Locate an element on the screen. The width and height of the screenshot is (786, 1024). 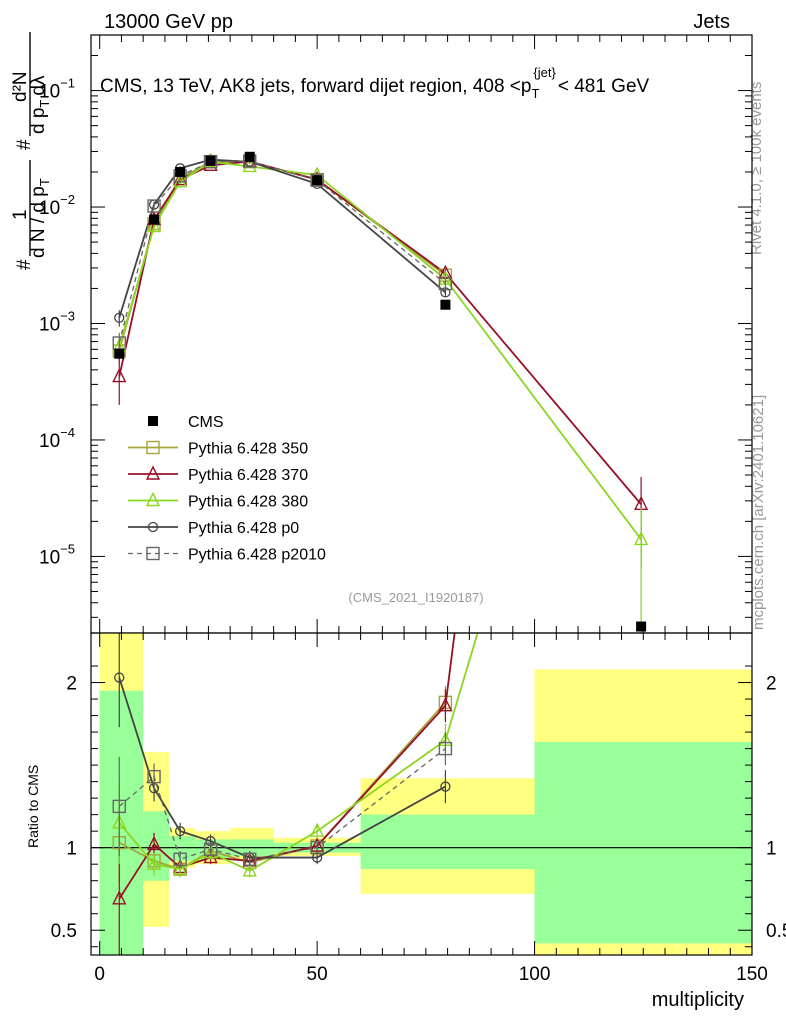
main-y-tick-label: 10⁻⁵ is located at coordinates (57, 554).